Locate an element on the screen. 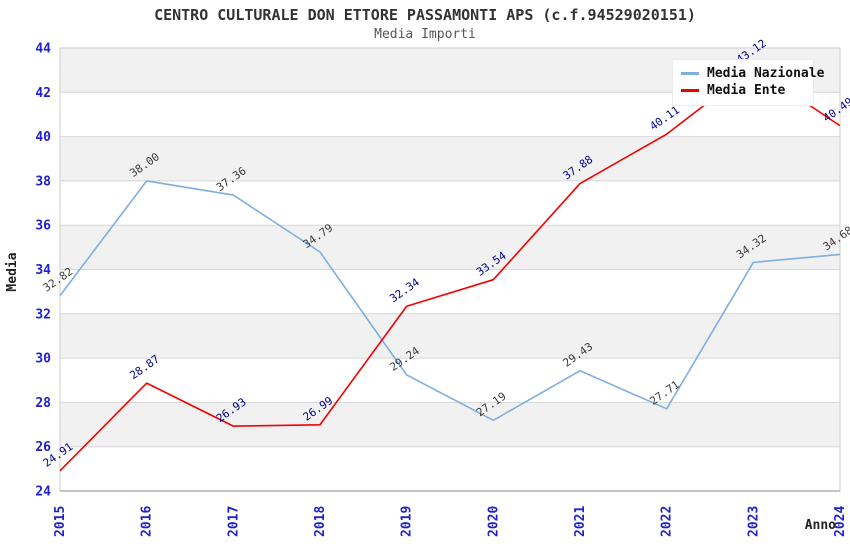 Image resolution: width=850 pixels, height=550 pixels. x-tick-label: 2019 is located at coordinates (407, 521).